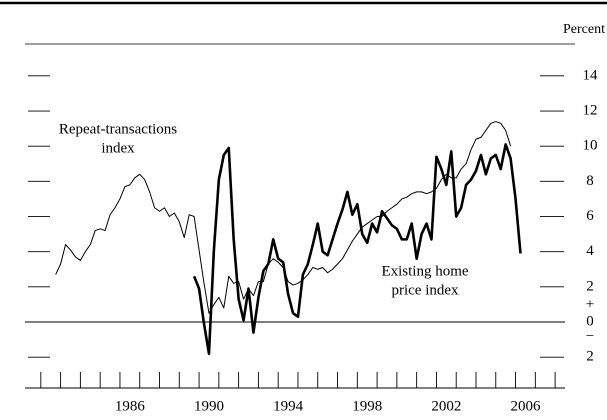  What do you see at coordinates (425, 290) in the screenshot?
I see `annotation: price index` at bounding box center [425, 290].